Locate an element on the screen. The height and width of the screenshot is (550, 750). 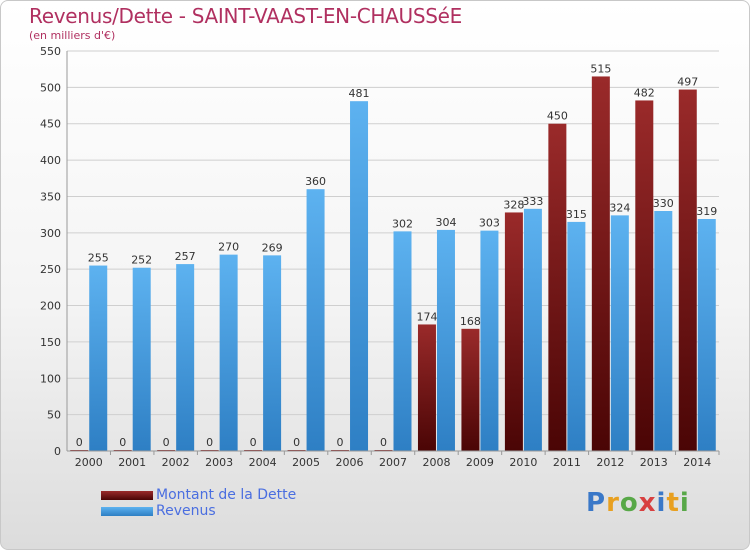
y-tick-label: 100 is located at coordinates (50, 378).